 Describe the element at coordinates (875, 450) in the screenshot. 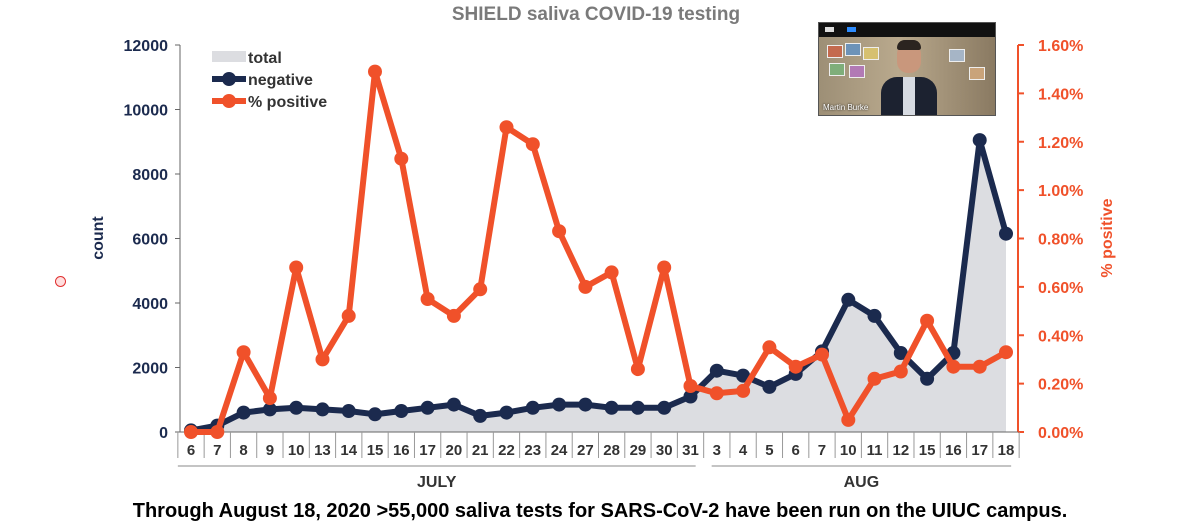

I see `x-tick-label: 11` at that location.